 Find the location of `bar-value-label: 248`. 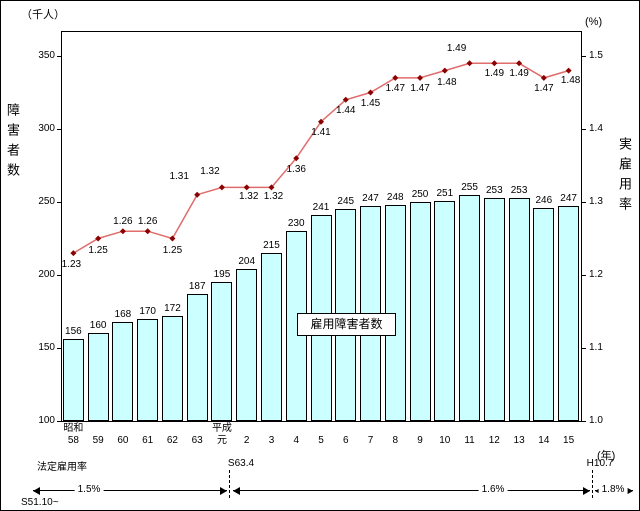

bar-value-label: 248 is located at coordinates (395, 197).